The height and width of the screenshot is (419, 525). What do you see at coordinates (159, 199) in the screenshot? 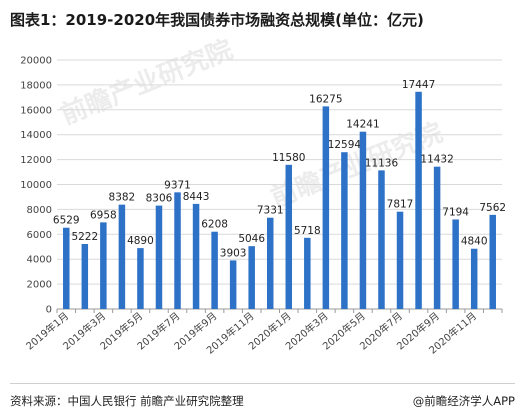
I see `data-label: 8306` at bounding box center [159, 199].